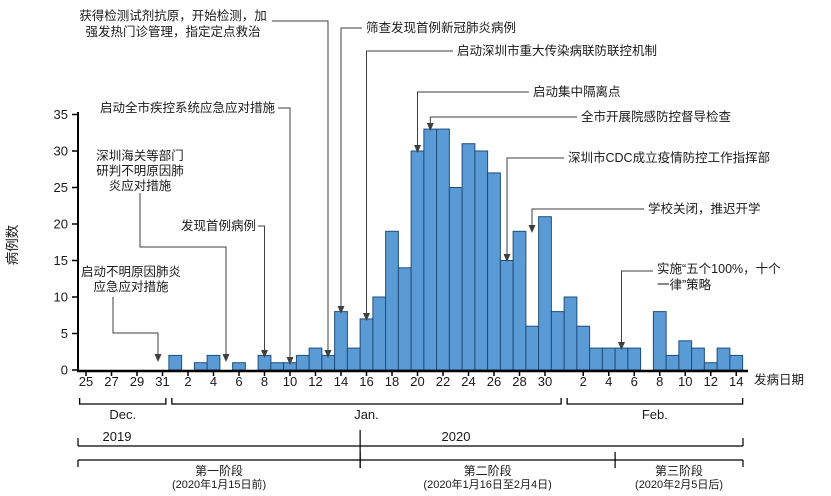 The image size is (831, 496). What do you see at coordinates (86, 381) in the screenshot?
I see `x-tick-label: 25` at bounding box center [86, 381].